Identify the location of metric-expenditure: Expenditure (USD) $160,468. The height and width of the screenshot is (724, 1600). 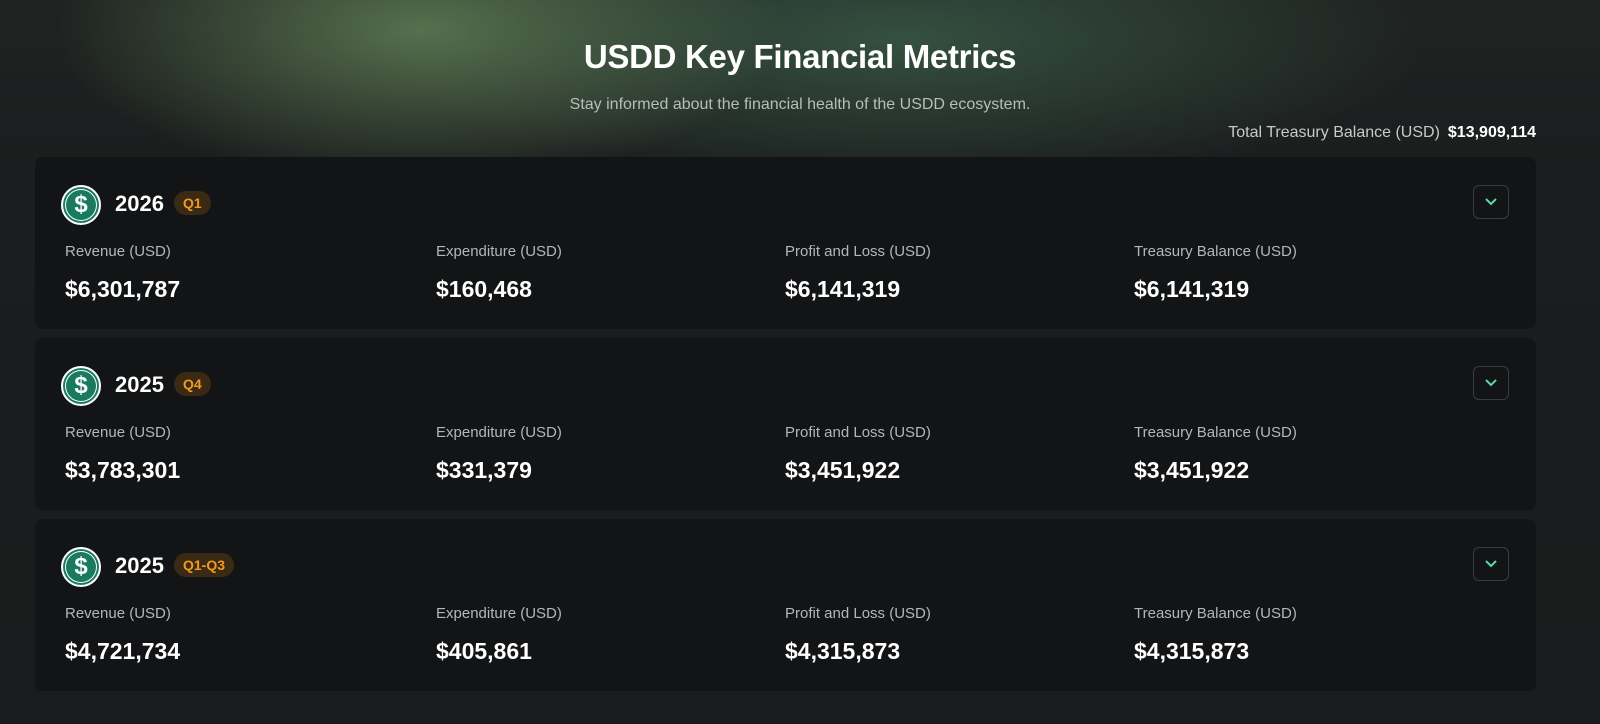
(499, 273).